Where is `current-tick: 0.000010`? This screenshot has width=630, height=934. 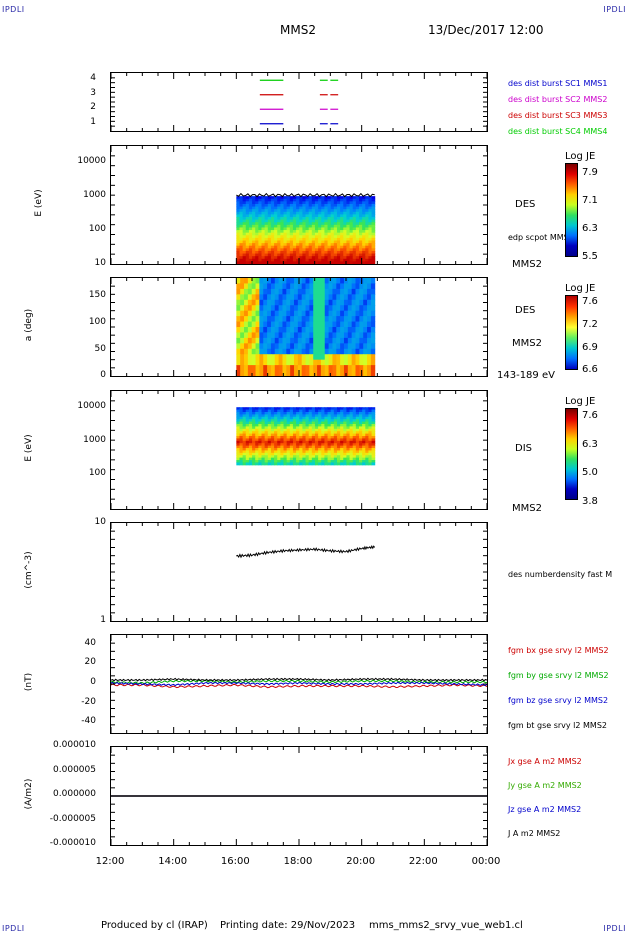 current-tick: 0.000010 is located at coordinates (74, 745).